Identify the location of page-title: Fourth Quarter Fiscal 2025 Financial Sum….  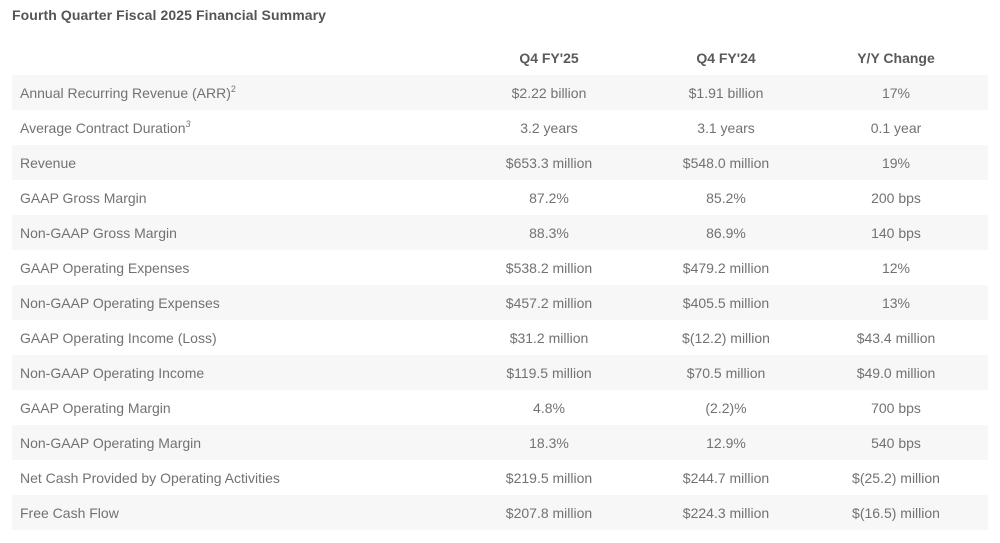
(169, 15).